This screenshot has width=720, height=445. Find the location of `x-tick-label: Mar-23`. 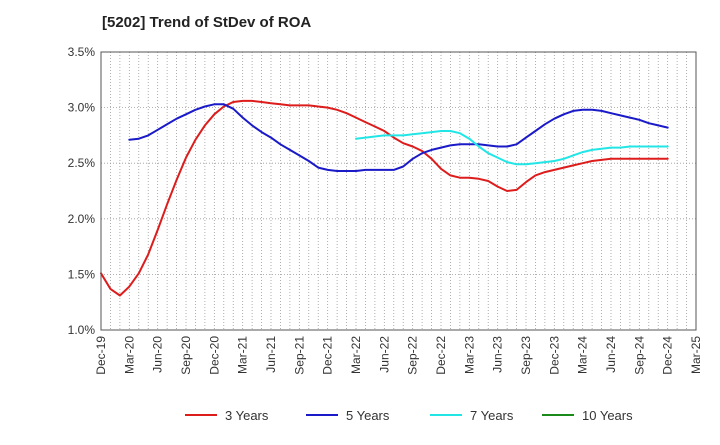

x-tick-label: Mar-23 is located at coordinates (469, 355).